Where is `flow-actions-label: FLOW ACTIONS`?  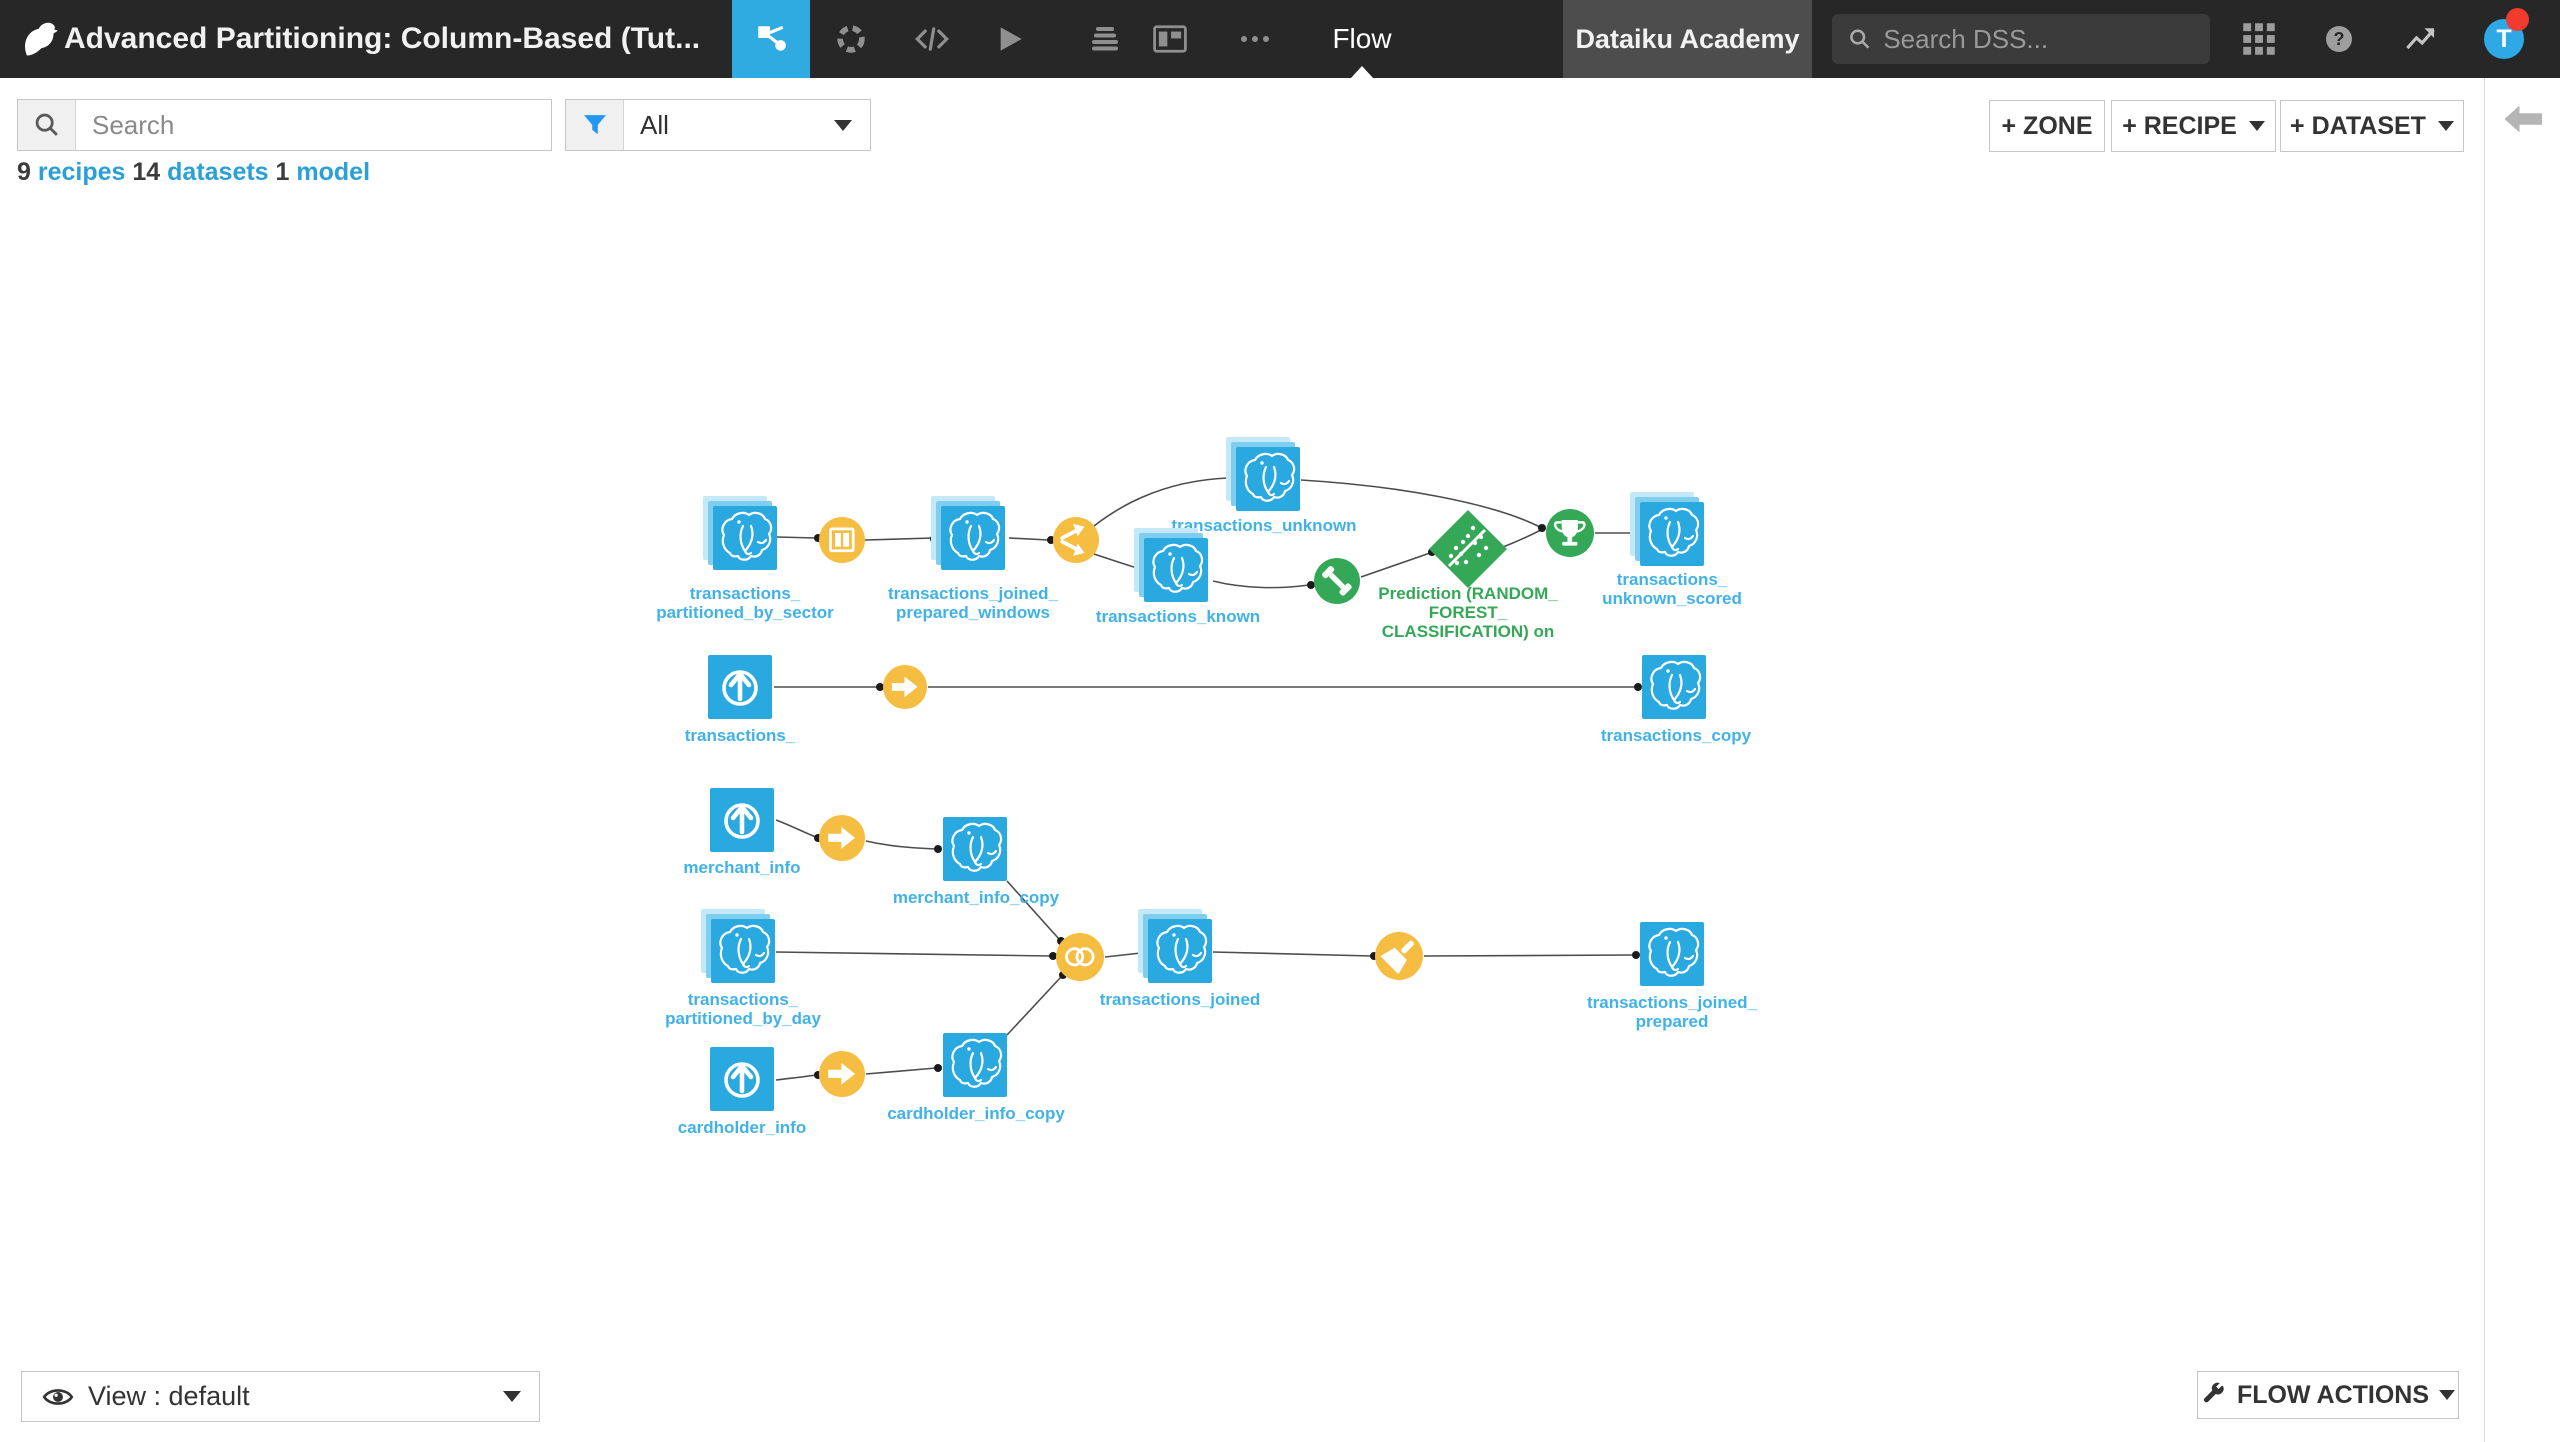
flow-actions-label: FLOW ACTIONS is located at coordinates (2333, 1394).